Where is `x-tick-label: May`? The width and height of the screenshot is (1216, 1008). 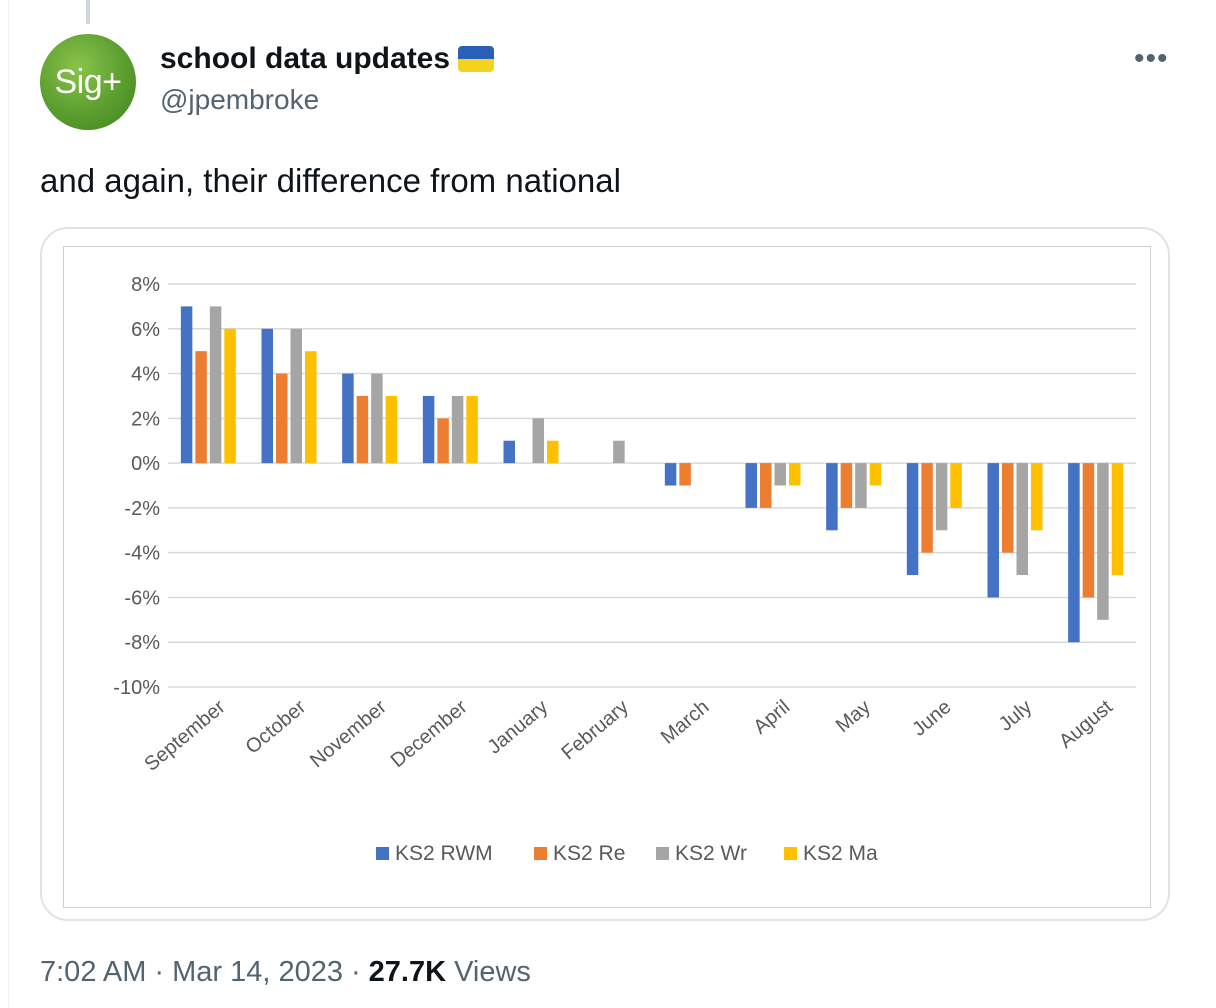
x-tick-label: May is located at coordinates (853, 716).